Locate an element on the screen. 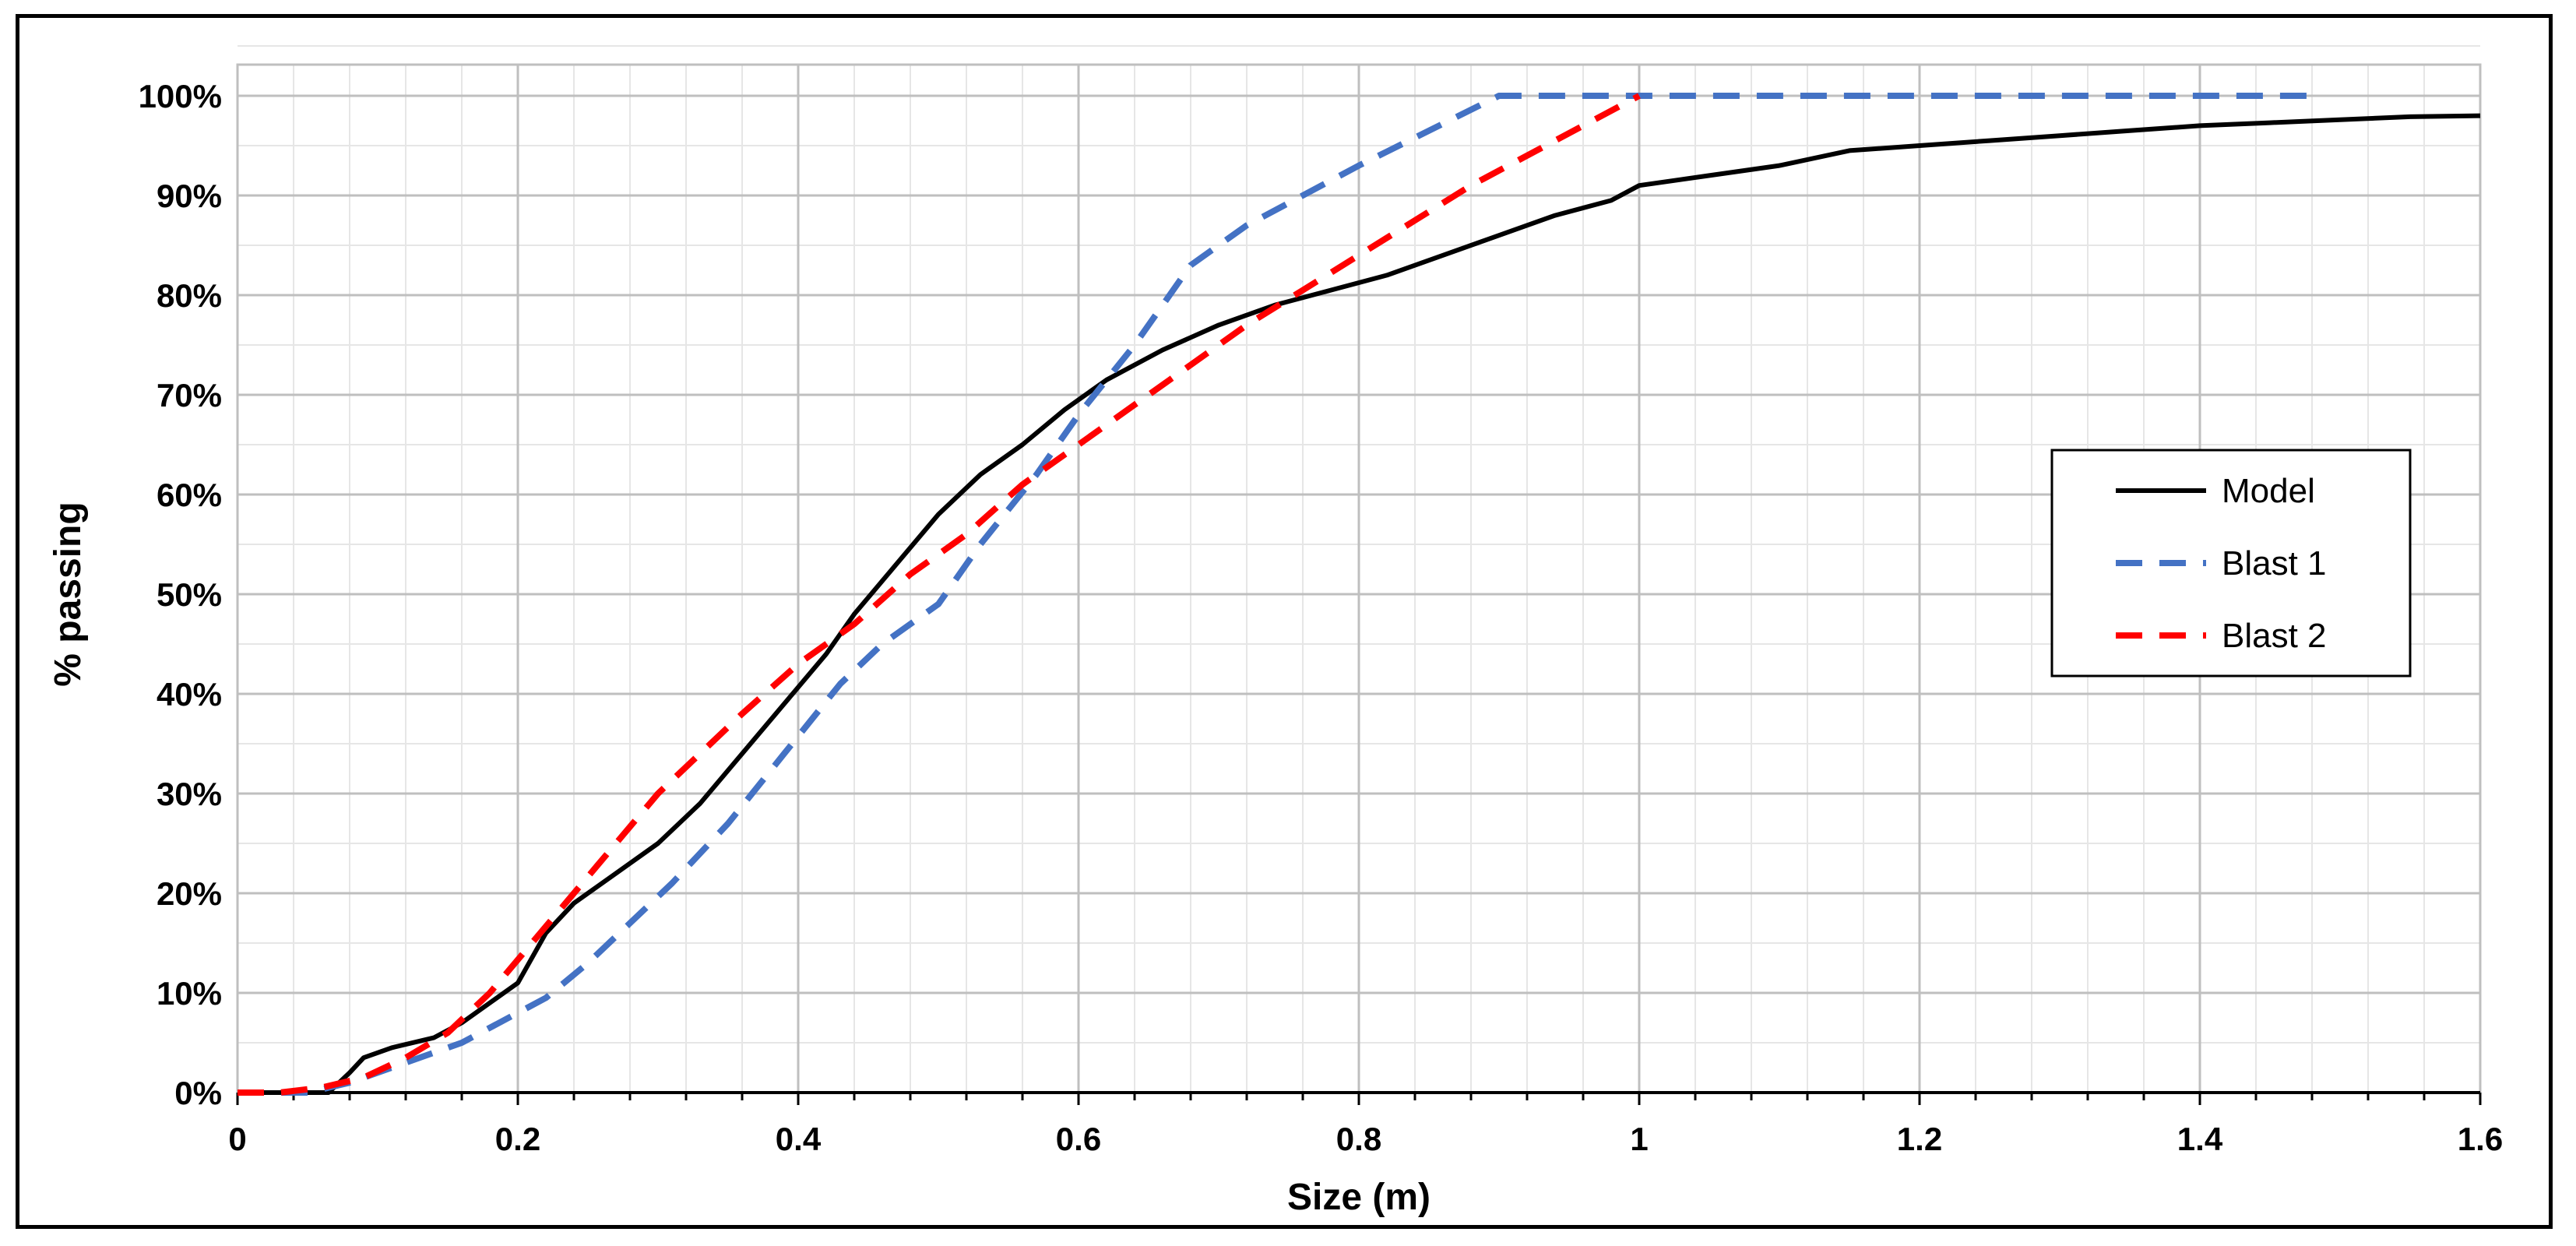  x-tick-label: 0.6 is located at coordinates (1078, 1139).